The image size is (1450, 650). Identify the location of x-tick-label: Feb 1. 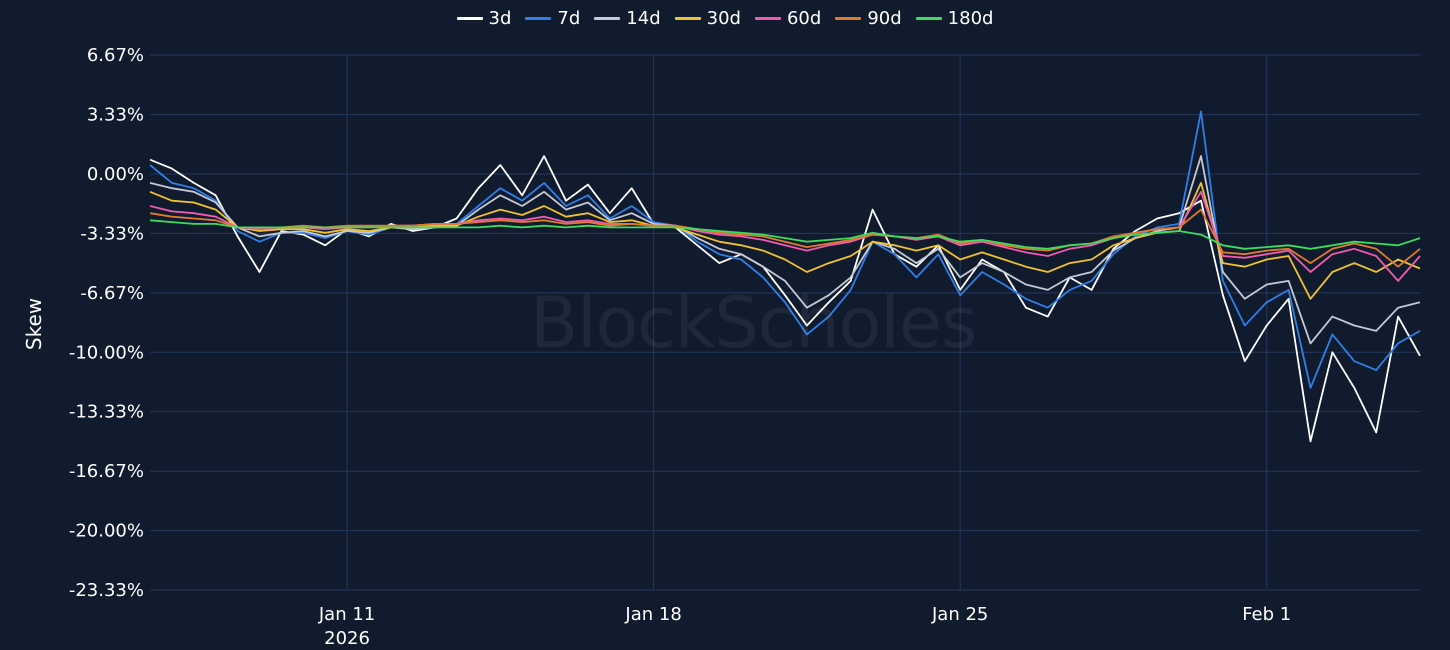
(1266, 614).